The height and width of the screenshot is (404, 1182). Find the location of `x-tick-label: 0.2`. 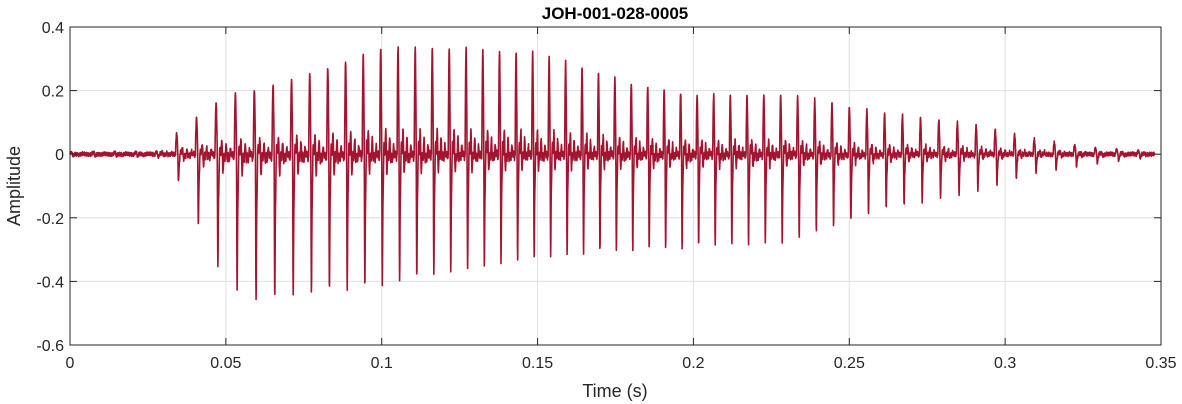

x-tick-label: 0.2 is located at coordinates (693, 363).